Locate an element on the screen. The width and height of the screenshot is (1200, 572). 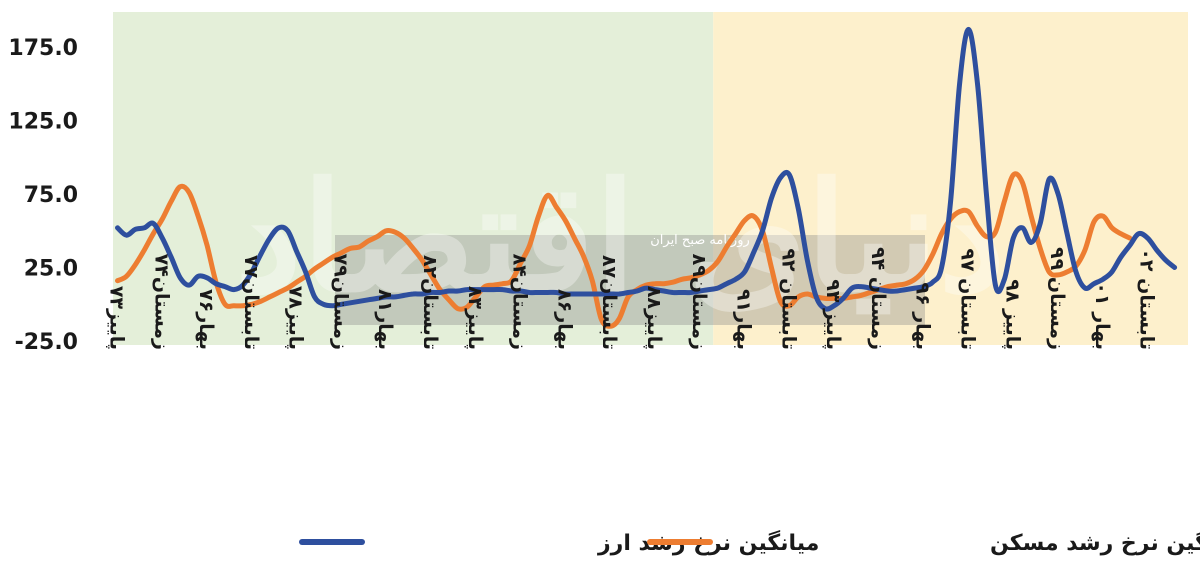
x-tick-label: زمستان۸۹ is located at coordinates (699, 302).